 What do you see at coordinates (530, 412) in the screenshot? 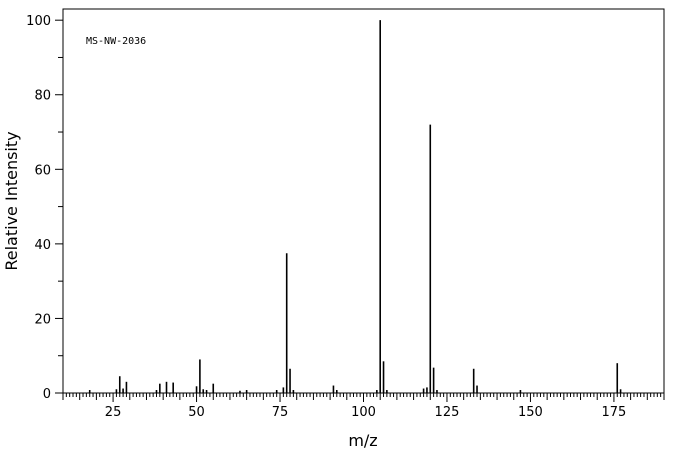
I see `x-tick-label: 150` at bounding box center [530, 412].